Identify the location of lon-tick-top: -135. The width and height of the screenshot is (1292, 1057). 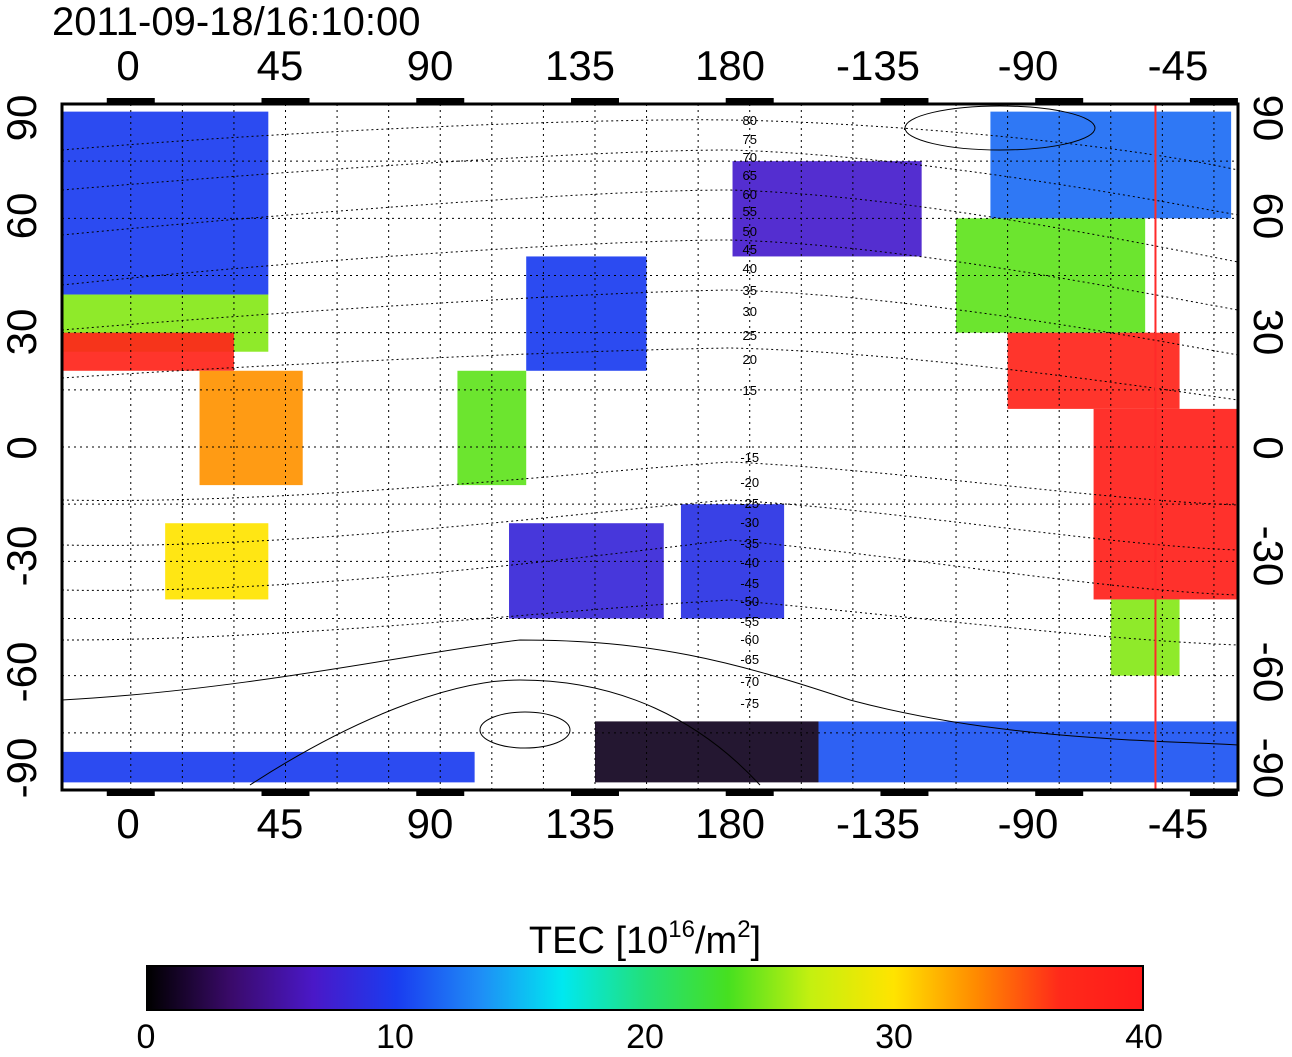
(878, 65).